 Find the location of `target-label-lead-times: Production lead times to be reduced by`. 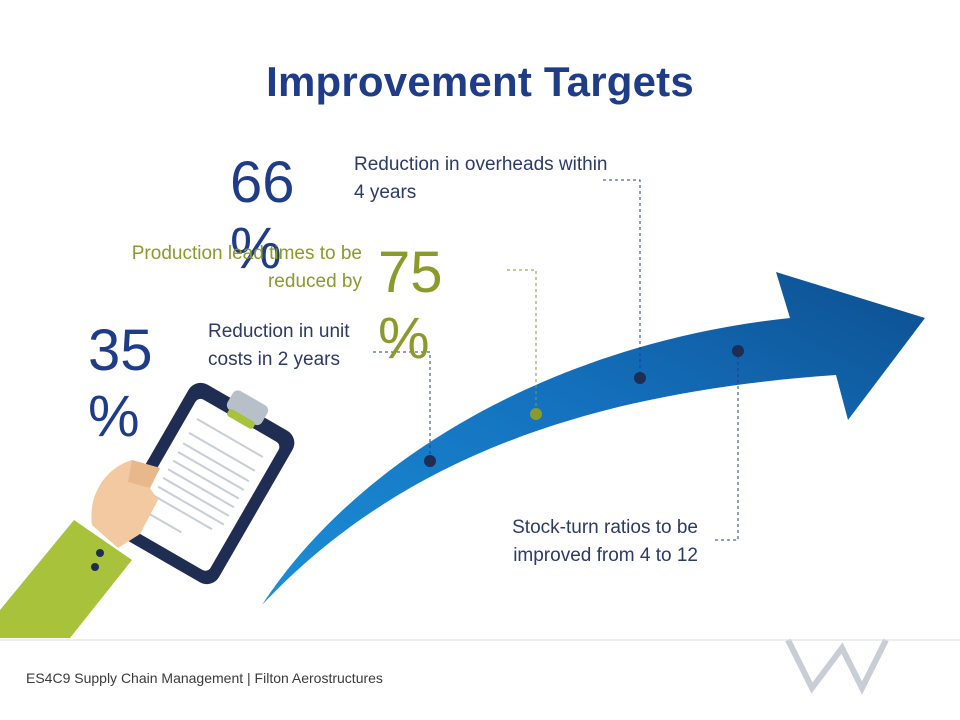

target-label-lead-times: Production lead times to be reduced by is located at coordinates (246, 267).